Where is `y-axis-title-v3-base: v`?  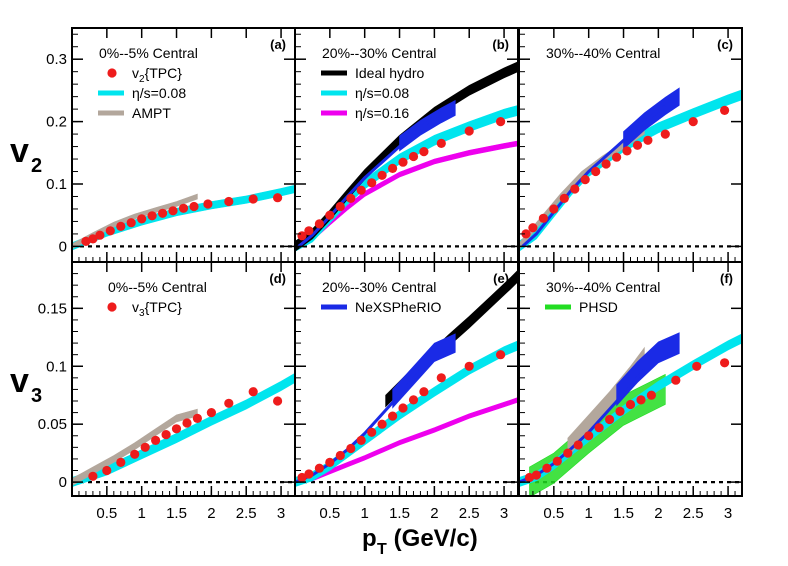 y-axis-title-v3-base: v is located at coordinates (19, 381).